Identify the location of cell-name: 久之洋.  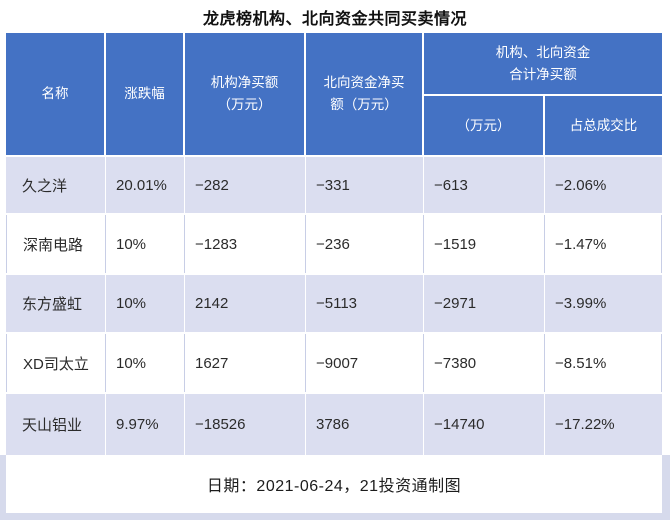
(56, 185).